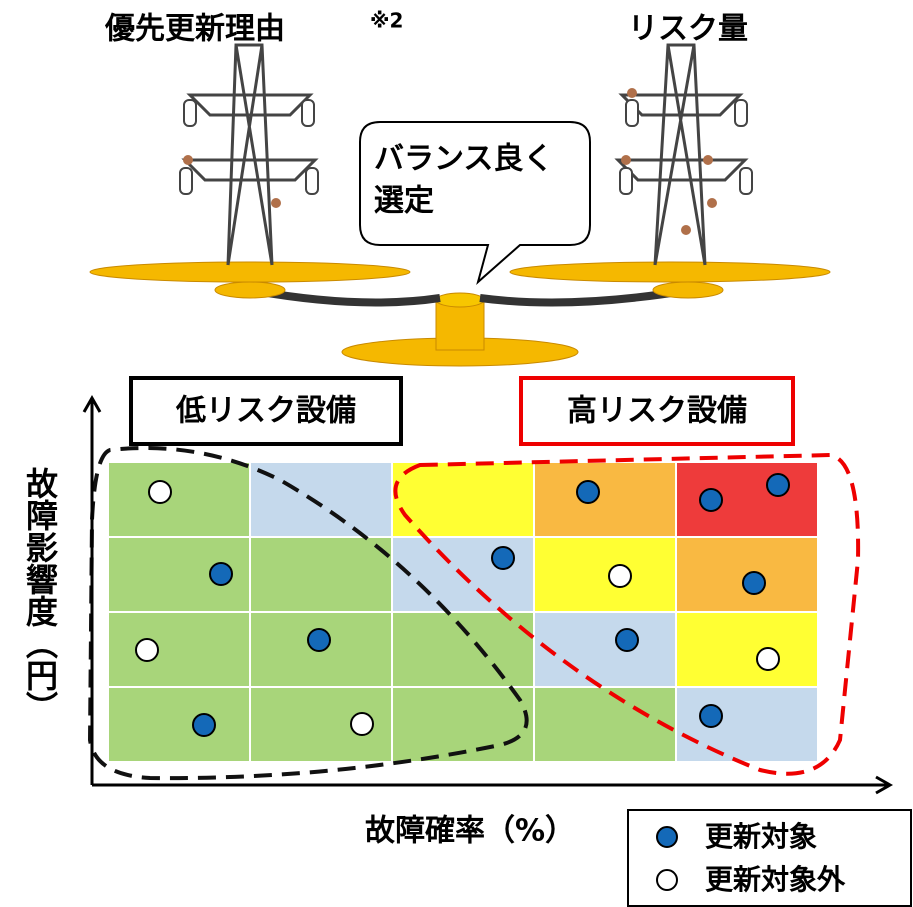 Image resolution: width=913 pixels, height=907 pixels. I want to click on legend-label: 更新対象, so click(761, 836).